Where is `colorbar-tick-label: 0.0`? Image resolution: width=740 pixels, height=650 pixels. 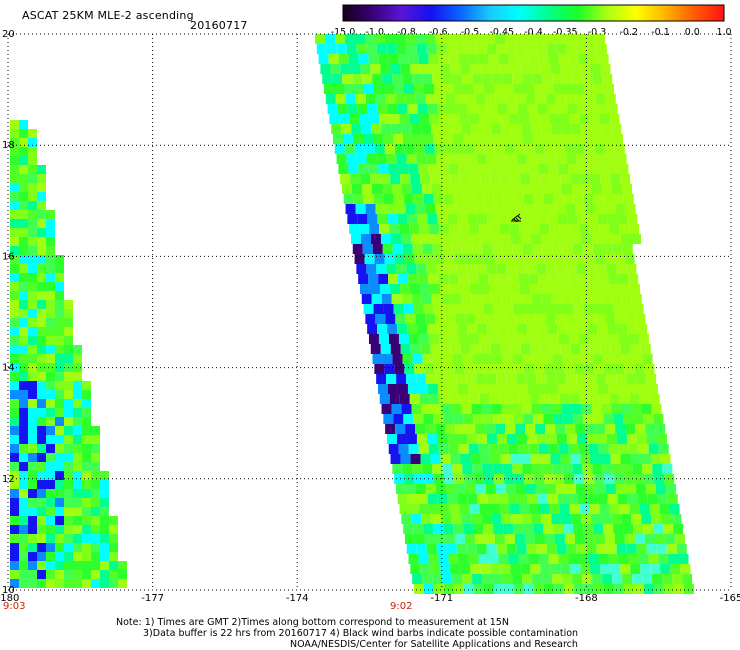 colorbar-tick-label: 0.0 is located at coordinates (692, 32).